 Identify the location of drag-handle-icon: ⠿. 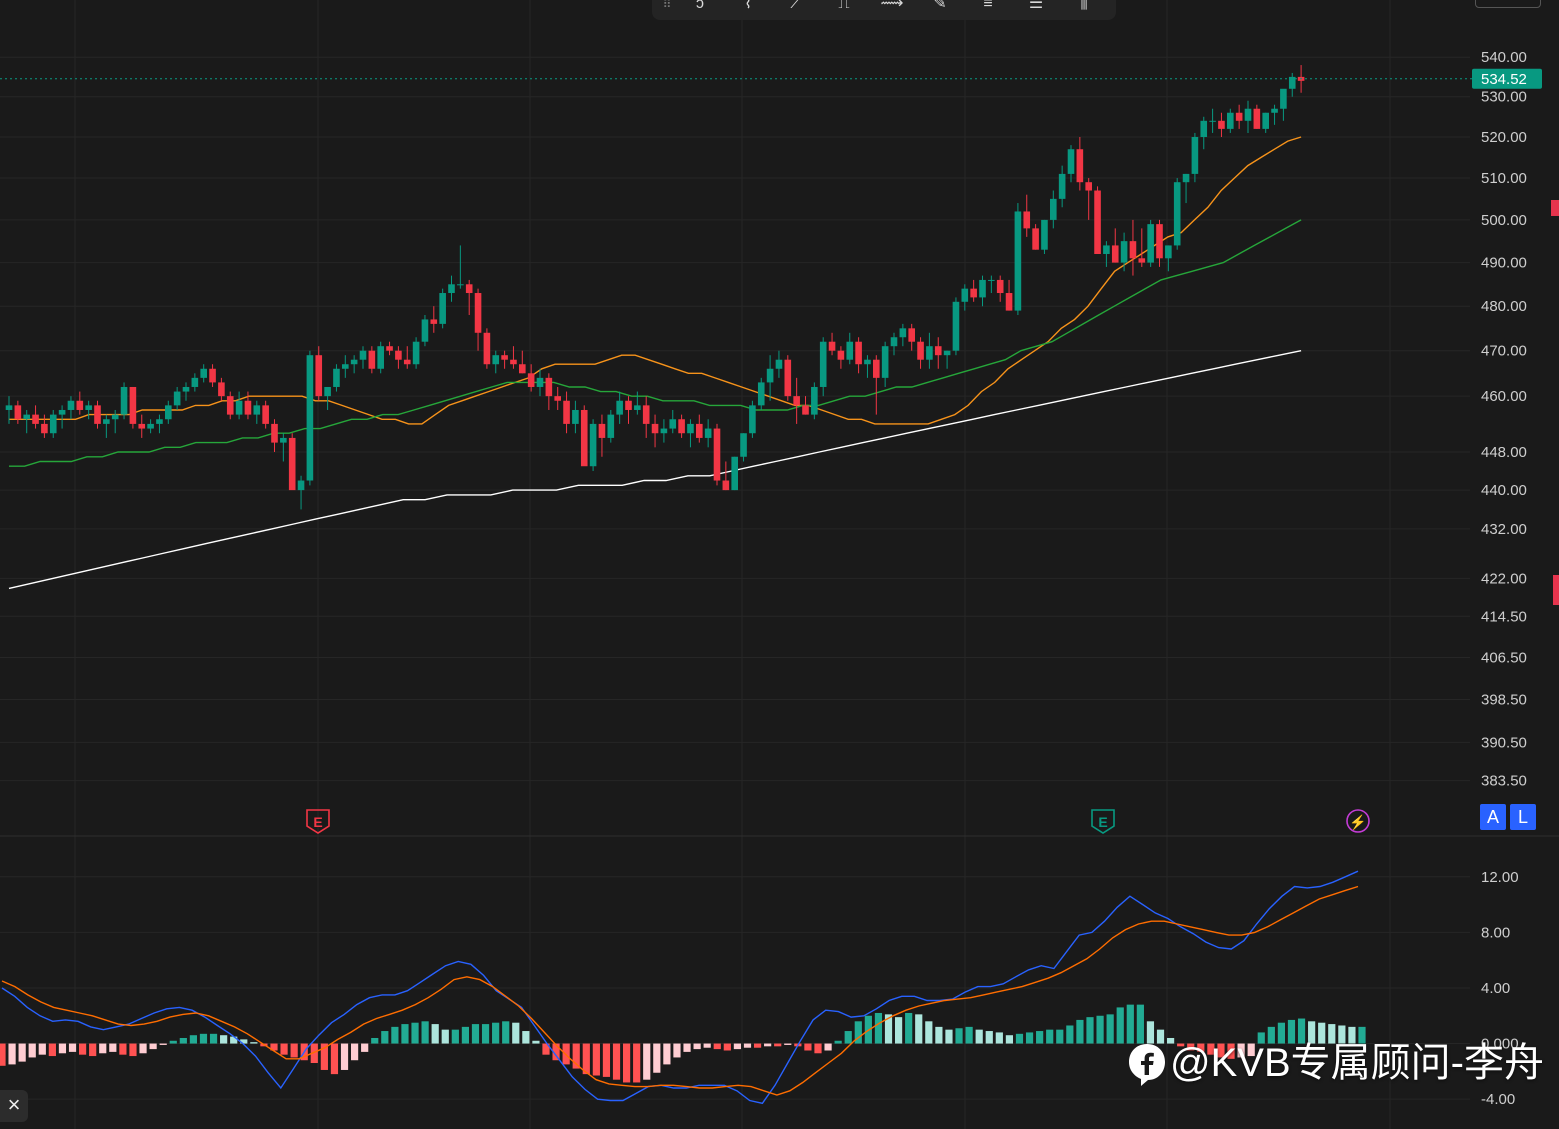
(667, 5).